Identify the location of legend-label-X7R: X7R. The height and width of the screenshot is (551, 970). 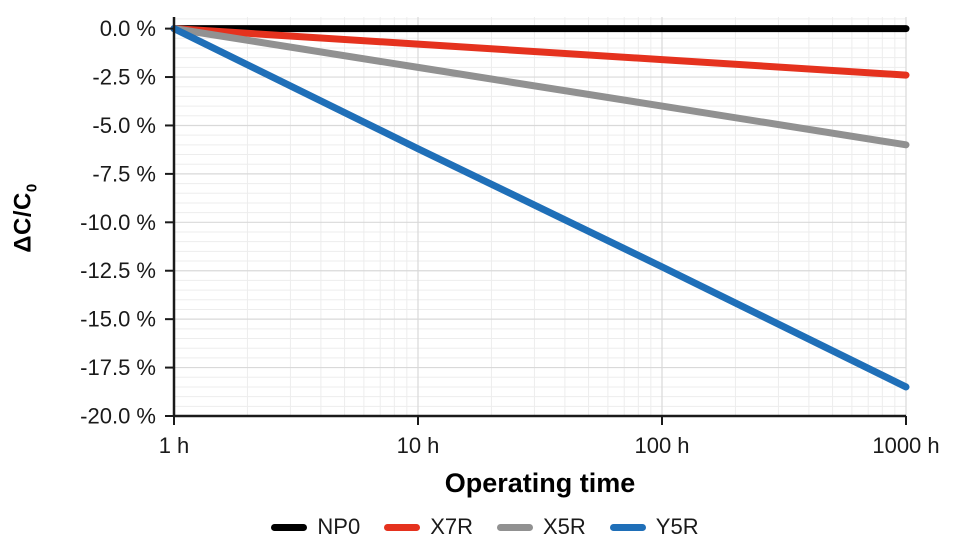
(451, 526).